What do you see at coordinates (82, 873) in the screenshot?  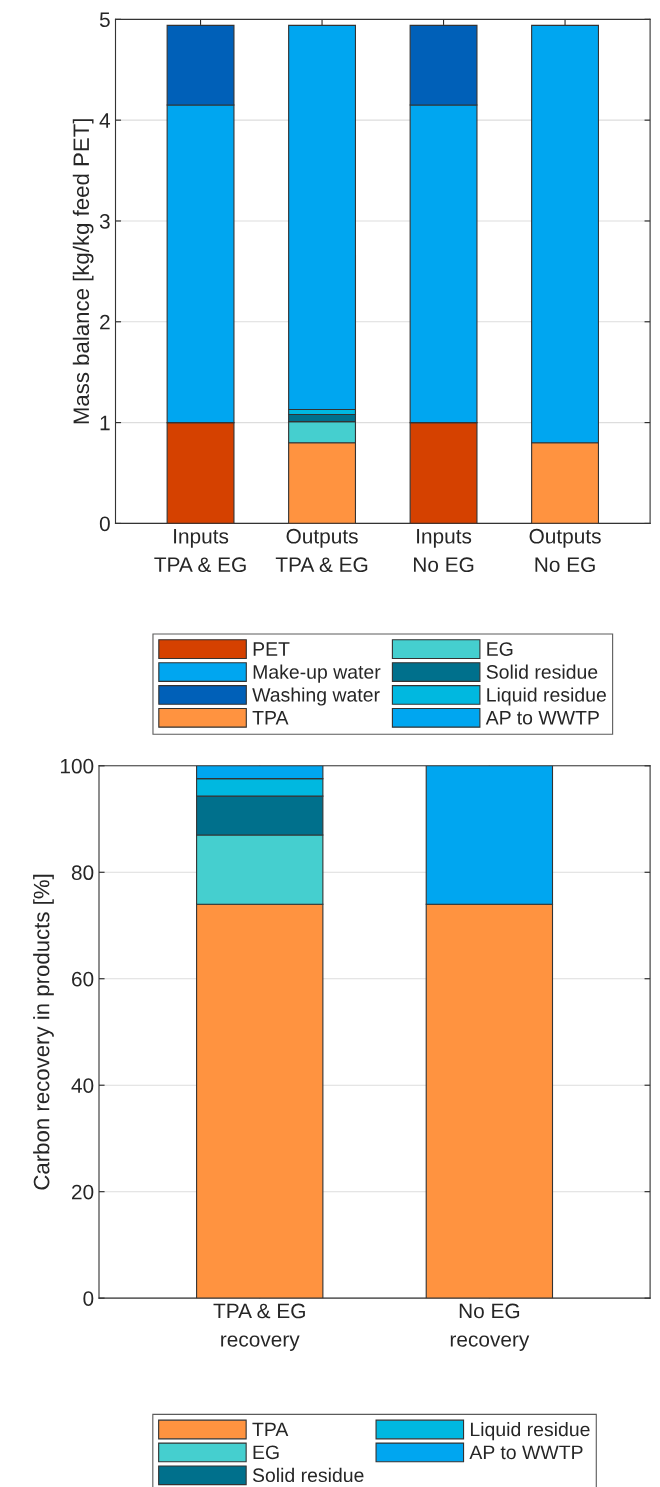 I see `y-tick-label: 80` at bounding box center [82, 873].